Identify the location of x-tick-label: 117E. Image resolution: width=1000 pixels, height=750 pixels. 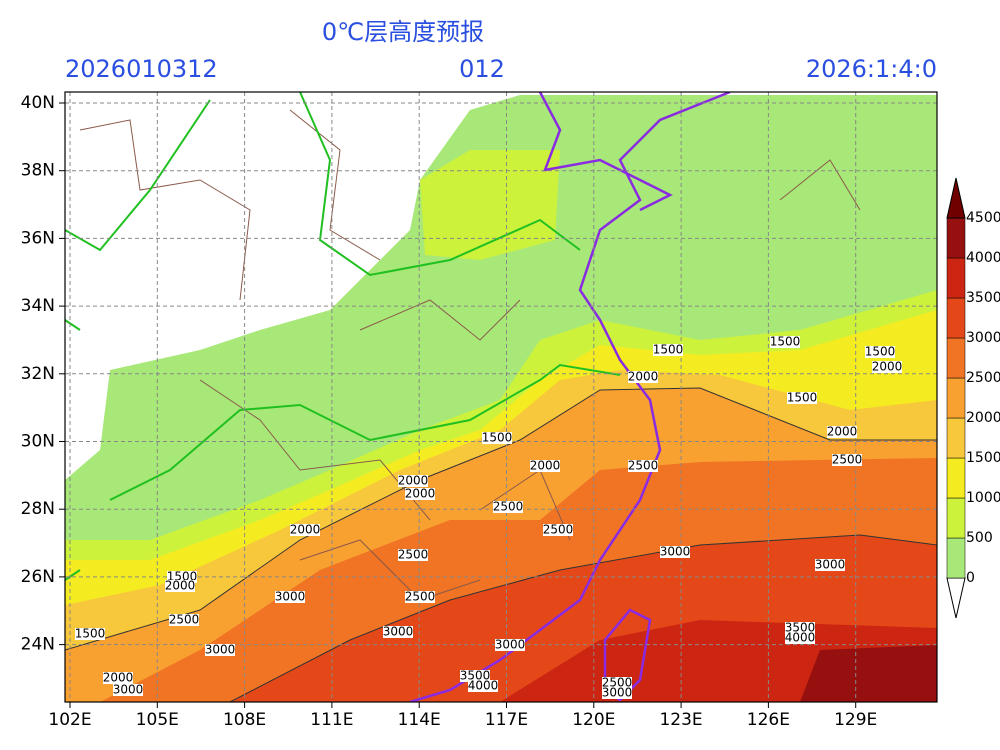
(506, 720).